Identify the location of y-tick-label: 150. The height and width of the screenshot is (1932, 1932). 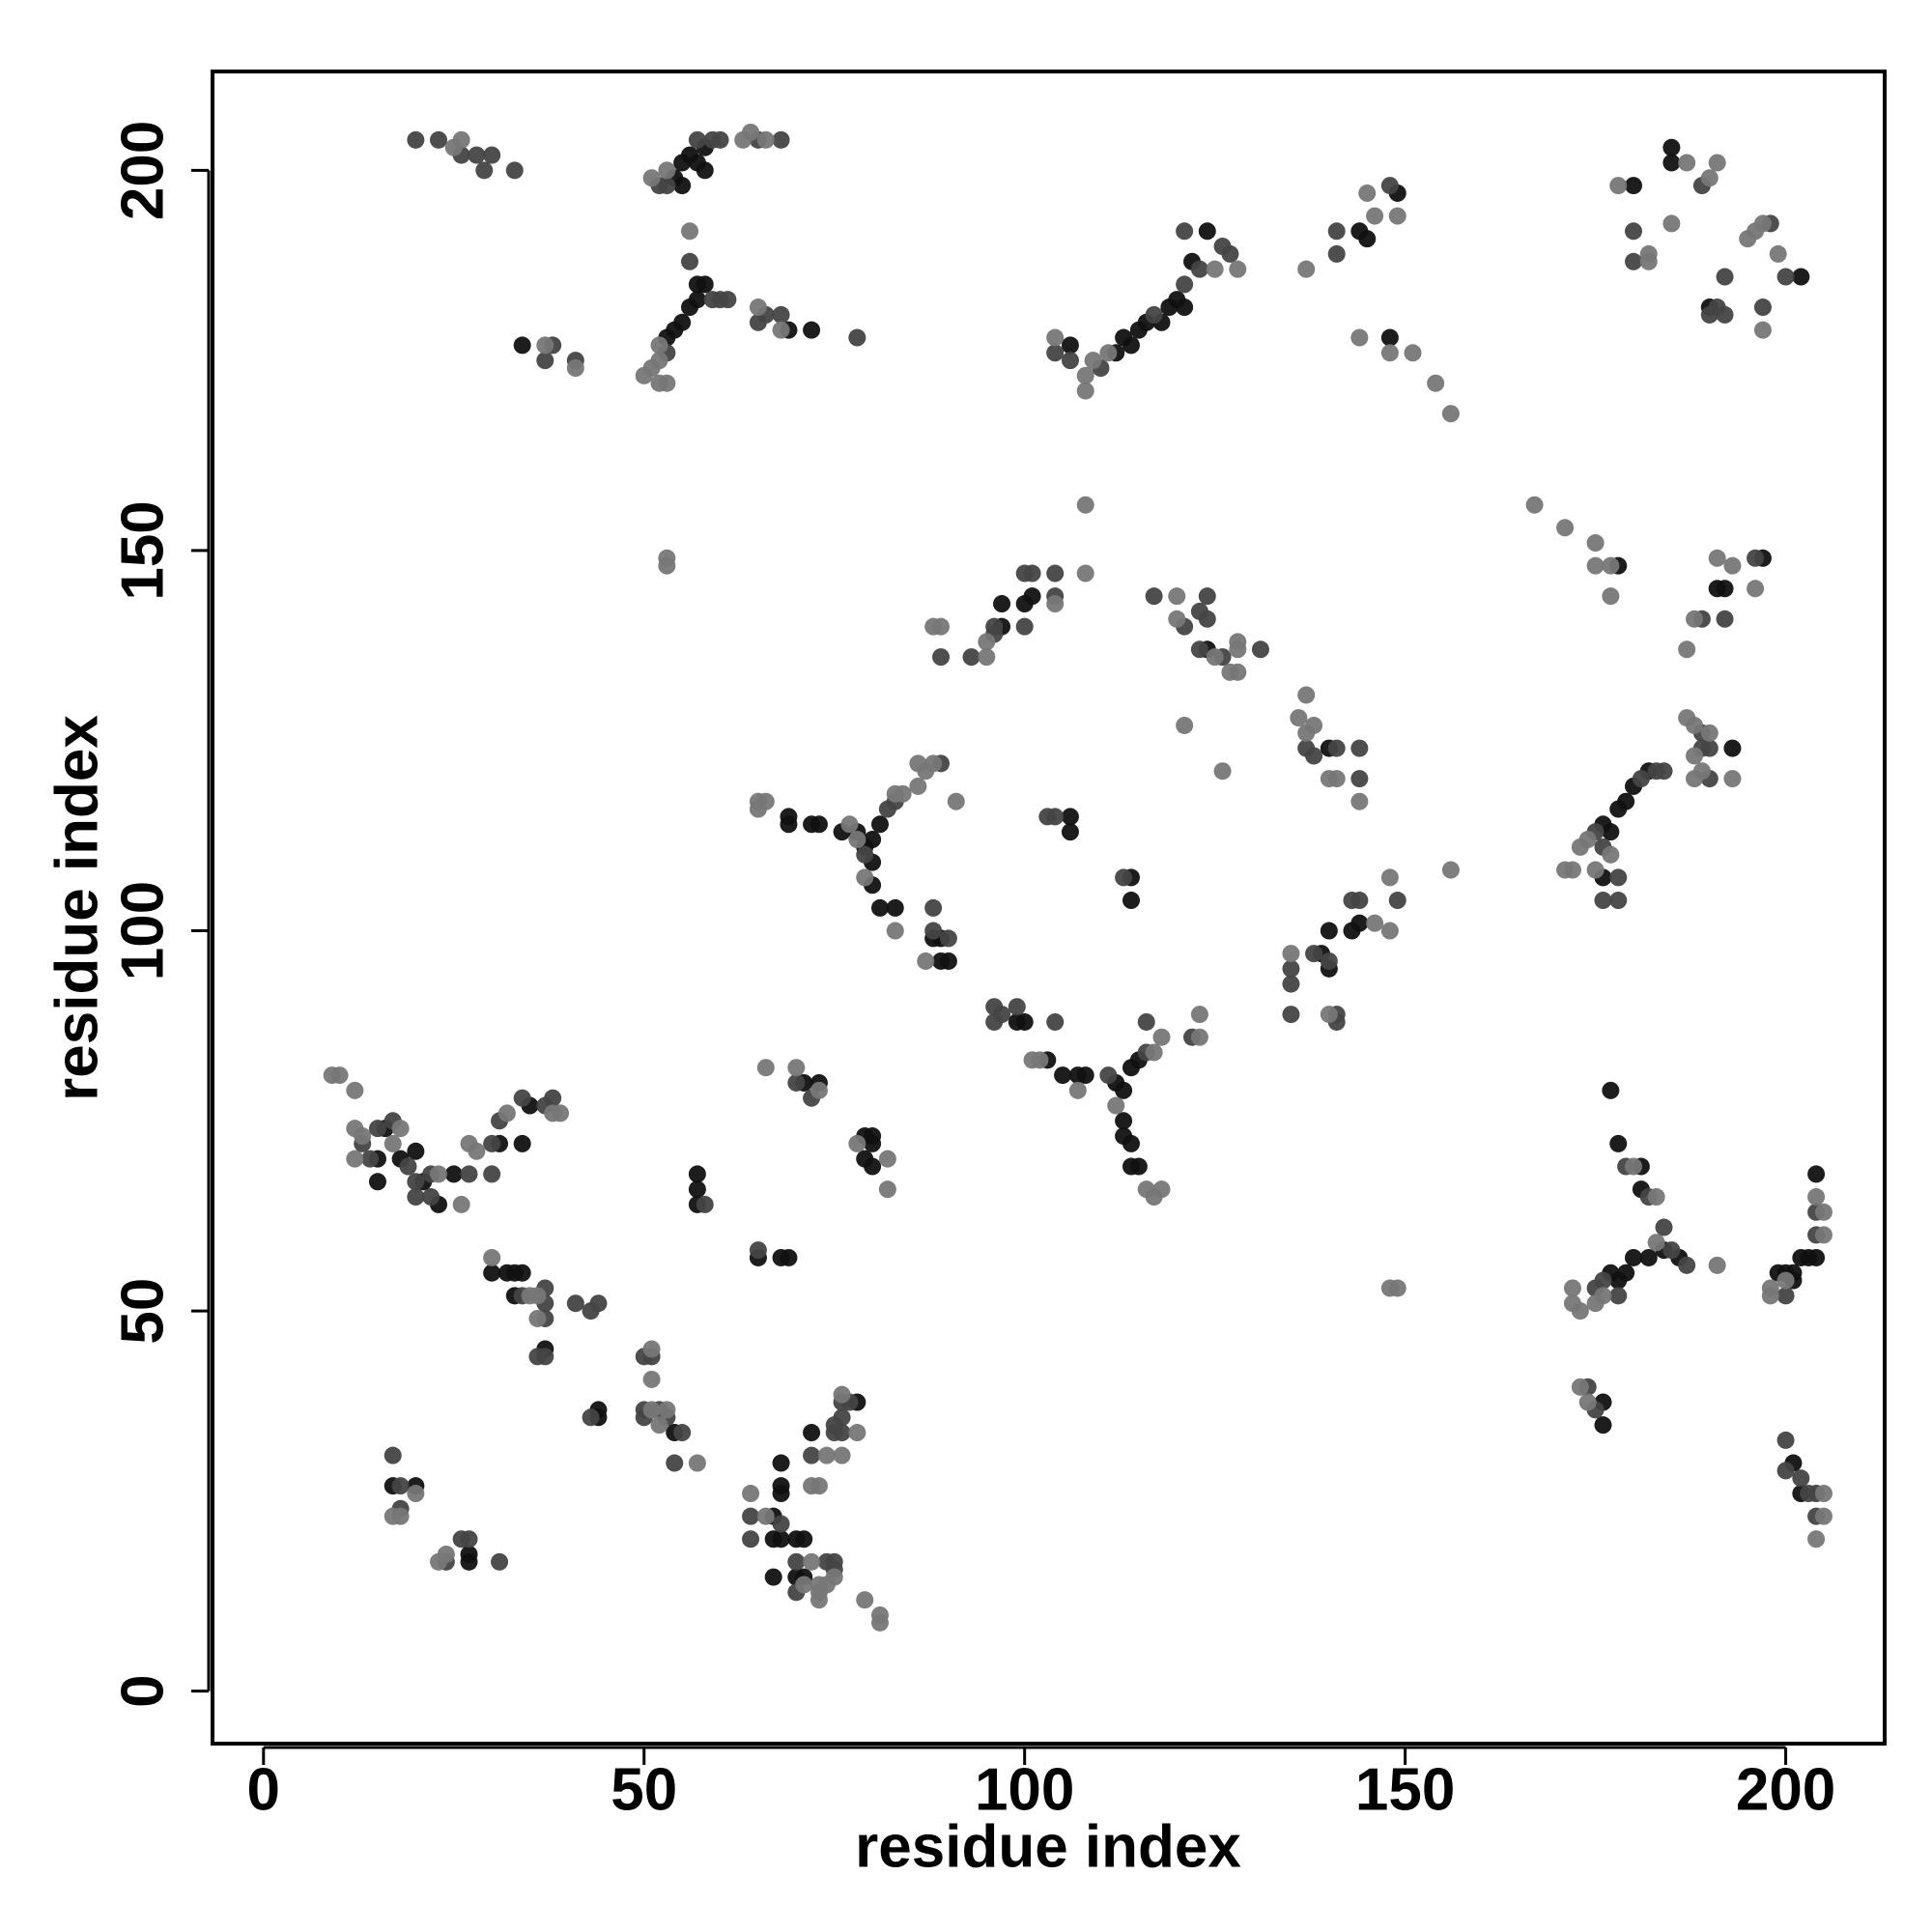
(142, 550).